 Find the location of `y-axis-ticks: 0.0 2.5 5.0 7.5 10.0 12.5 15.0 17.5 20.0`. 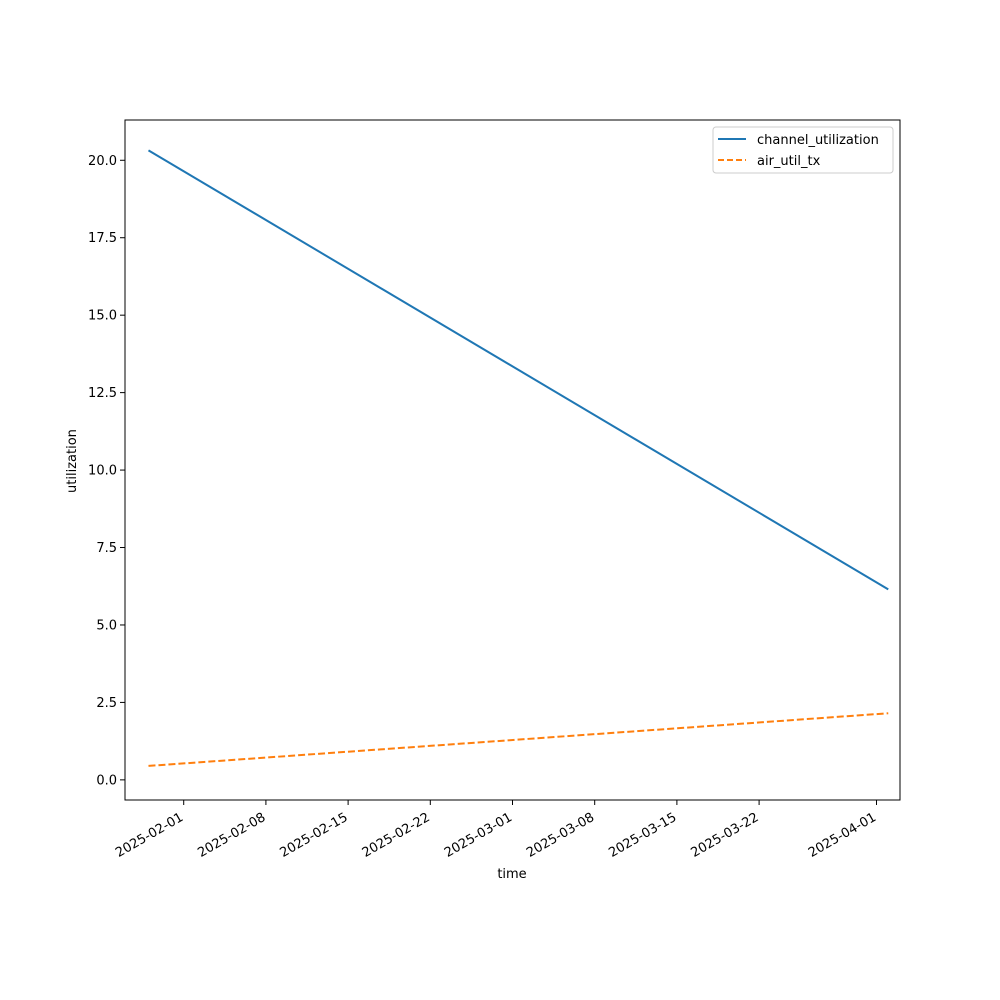

y-axis-ticks: 0.0 2.5 5.0 7.5 10.0 12.5 15.0 17.5 20.0 is located at coordinates (106, 471).